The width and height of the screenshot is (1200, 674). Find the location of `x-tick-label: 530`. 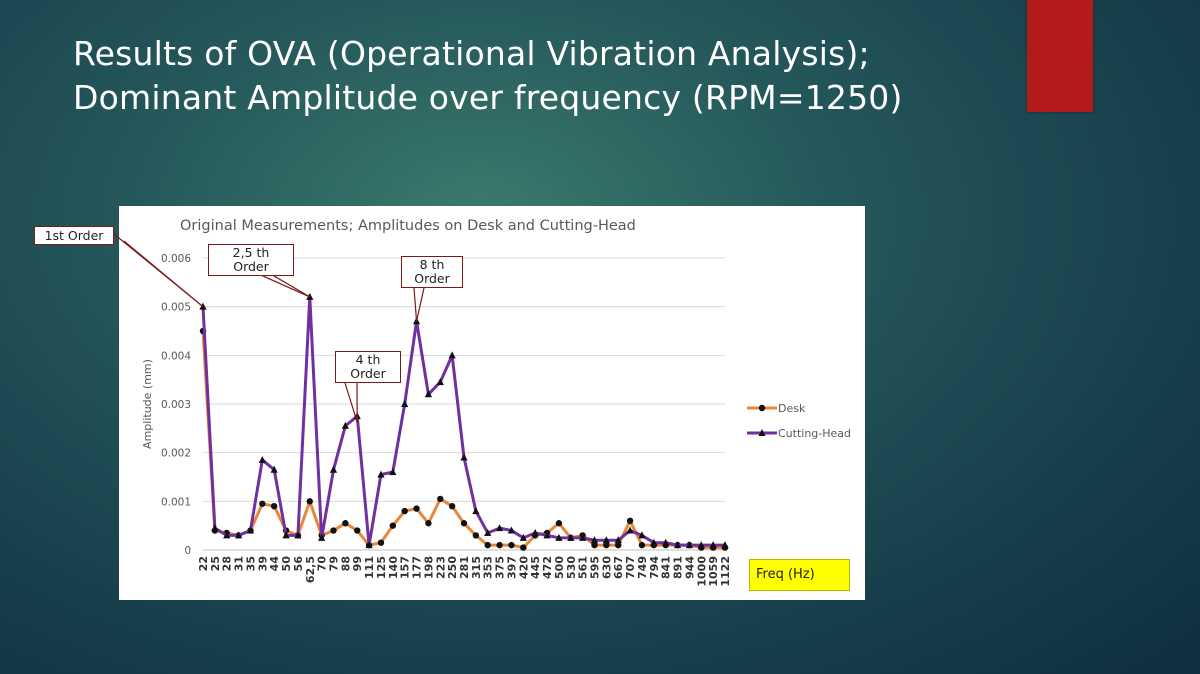

x-tick-label: 530 is located at coordinates (571, 567).